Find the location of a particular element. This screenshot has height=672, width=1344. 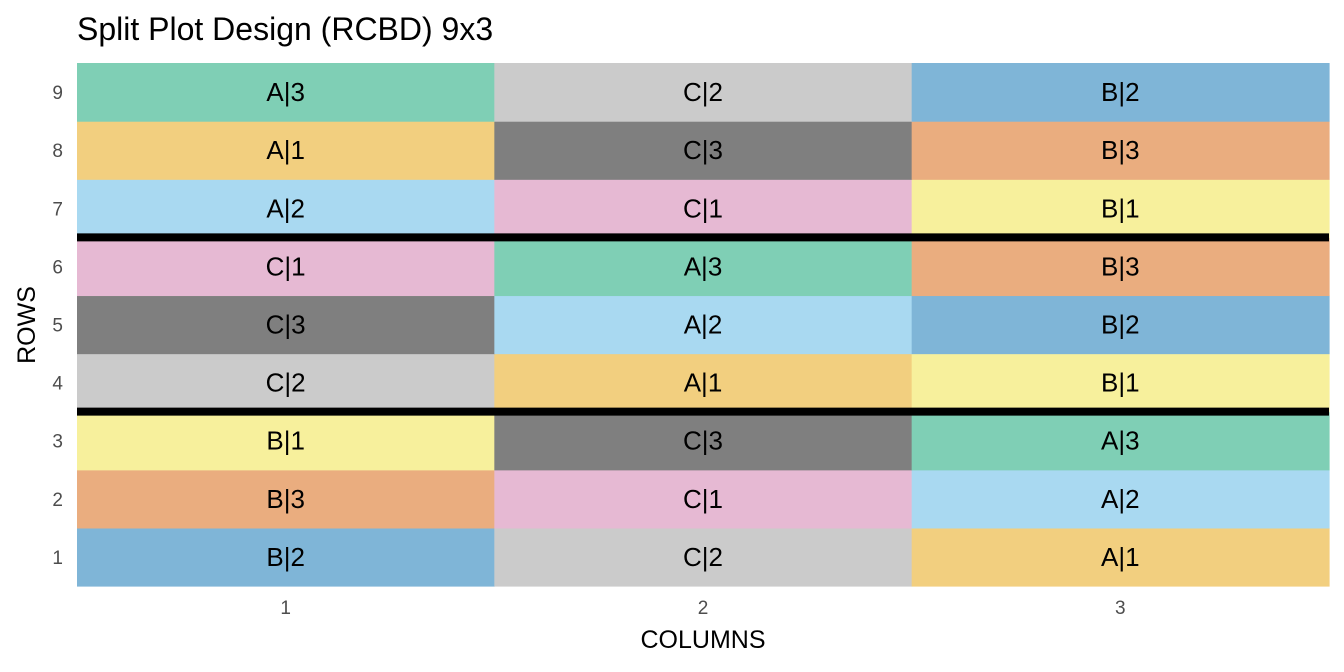

y-tick-label: 6 is located at coordinates (57, 267).